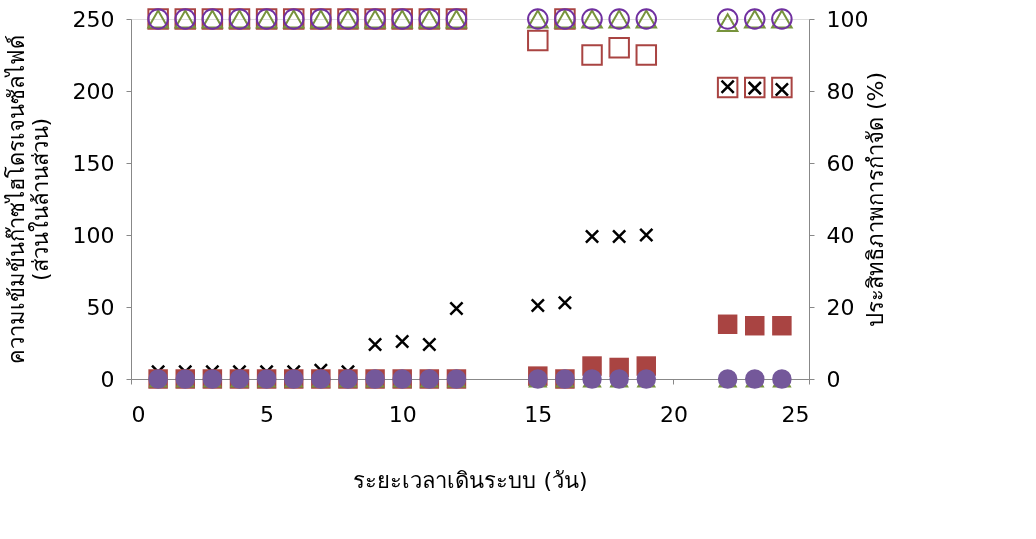 The height and width of the screenshot is (539, 1036). What do you see at coordinates (833, 379) in the screenshot?
I see `y2-tick-label: 0` at bounding box center [833, 379].